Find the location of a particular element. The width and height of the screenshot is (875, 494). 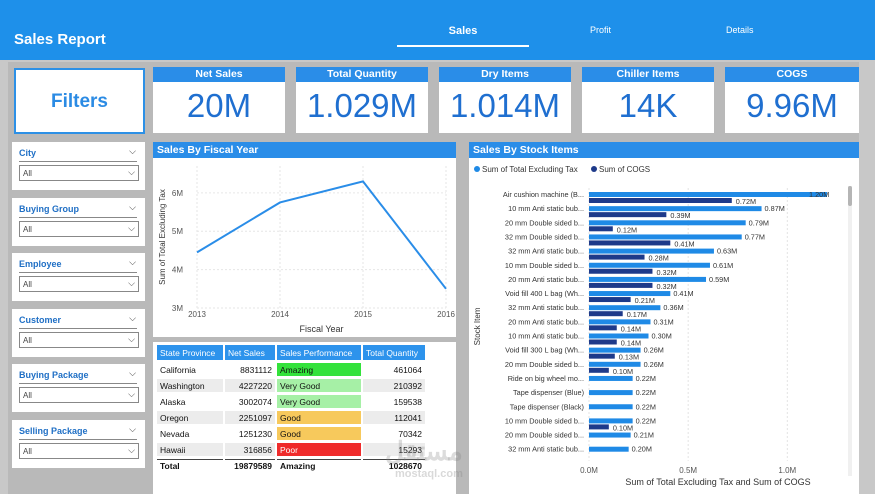

table-row: Washington 4227220 Very Good 210392 is located at coordinates (291, 385).